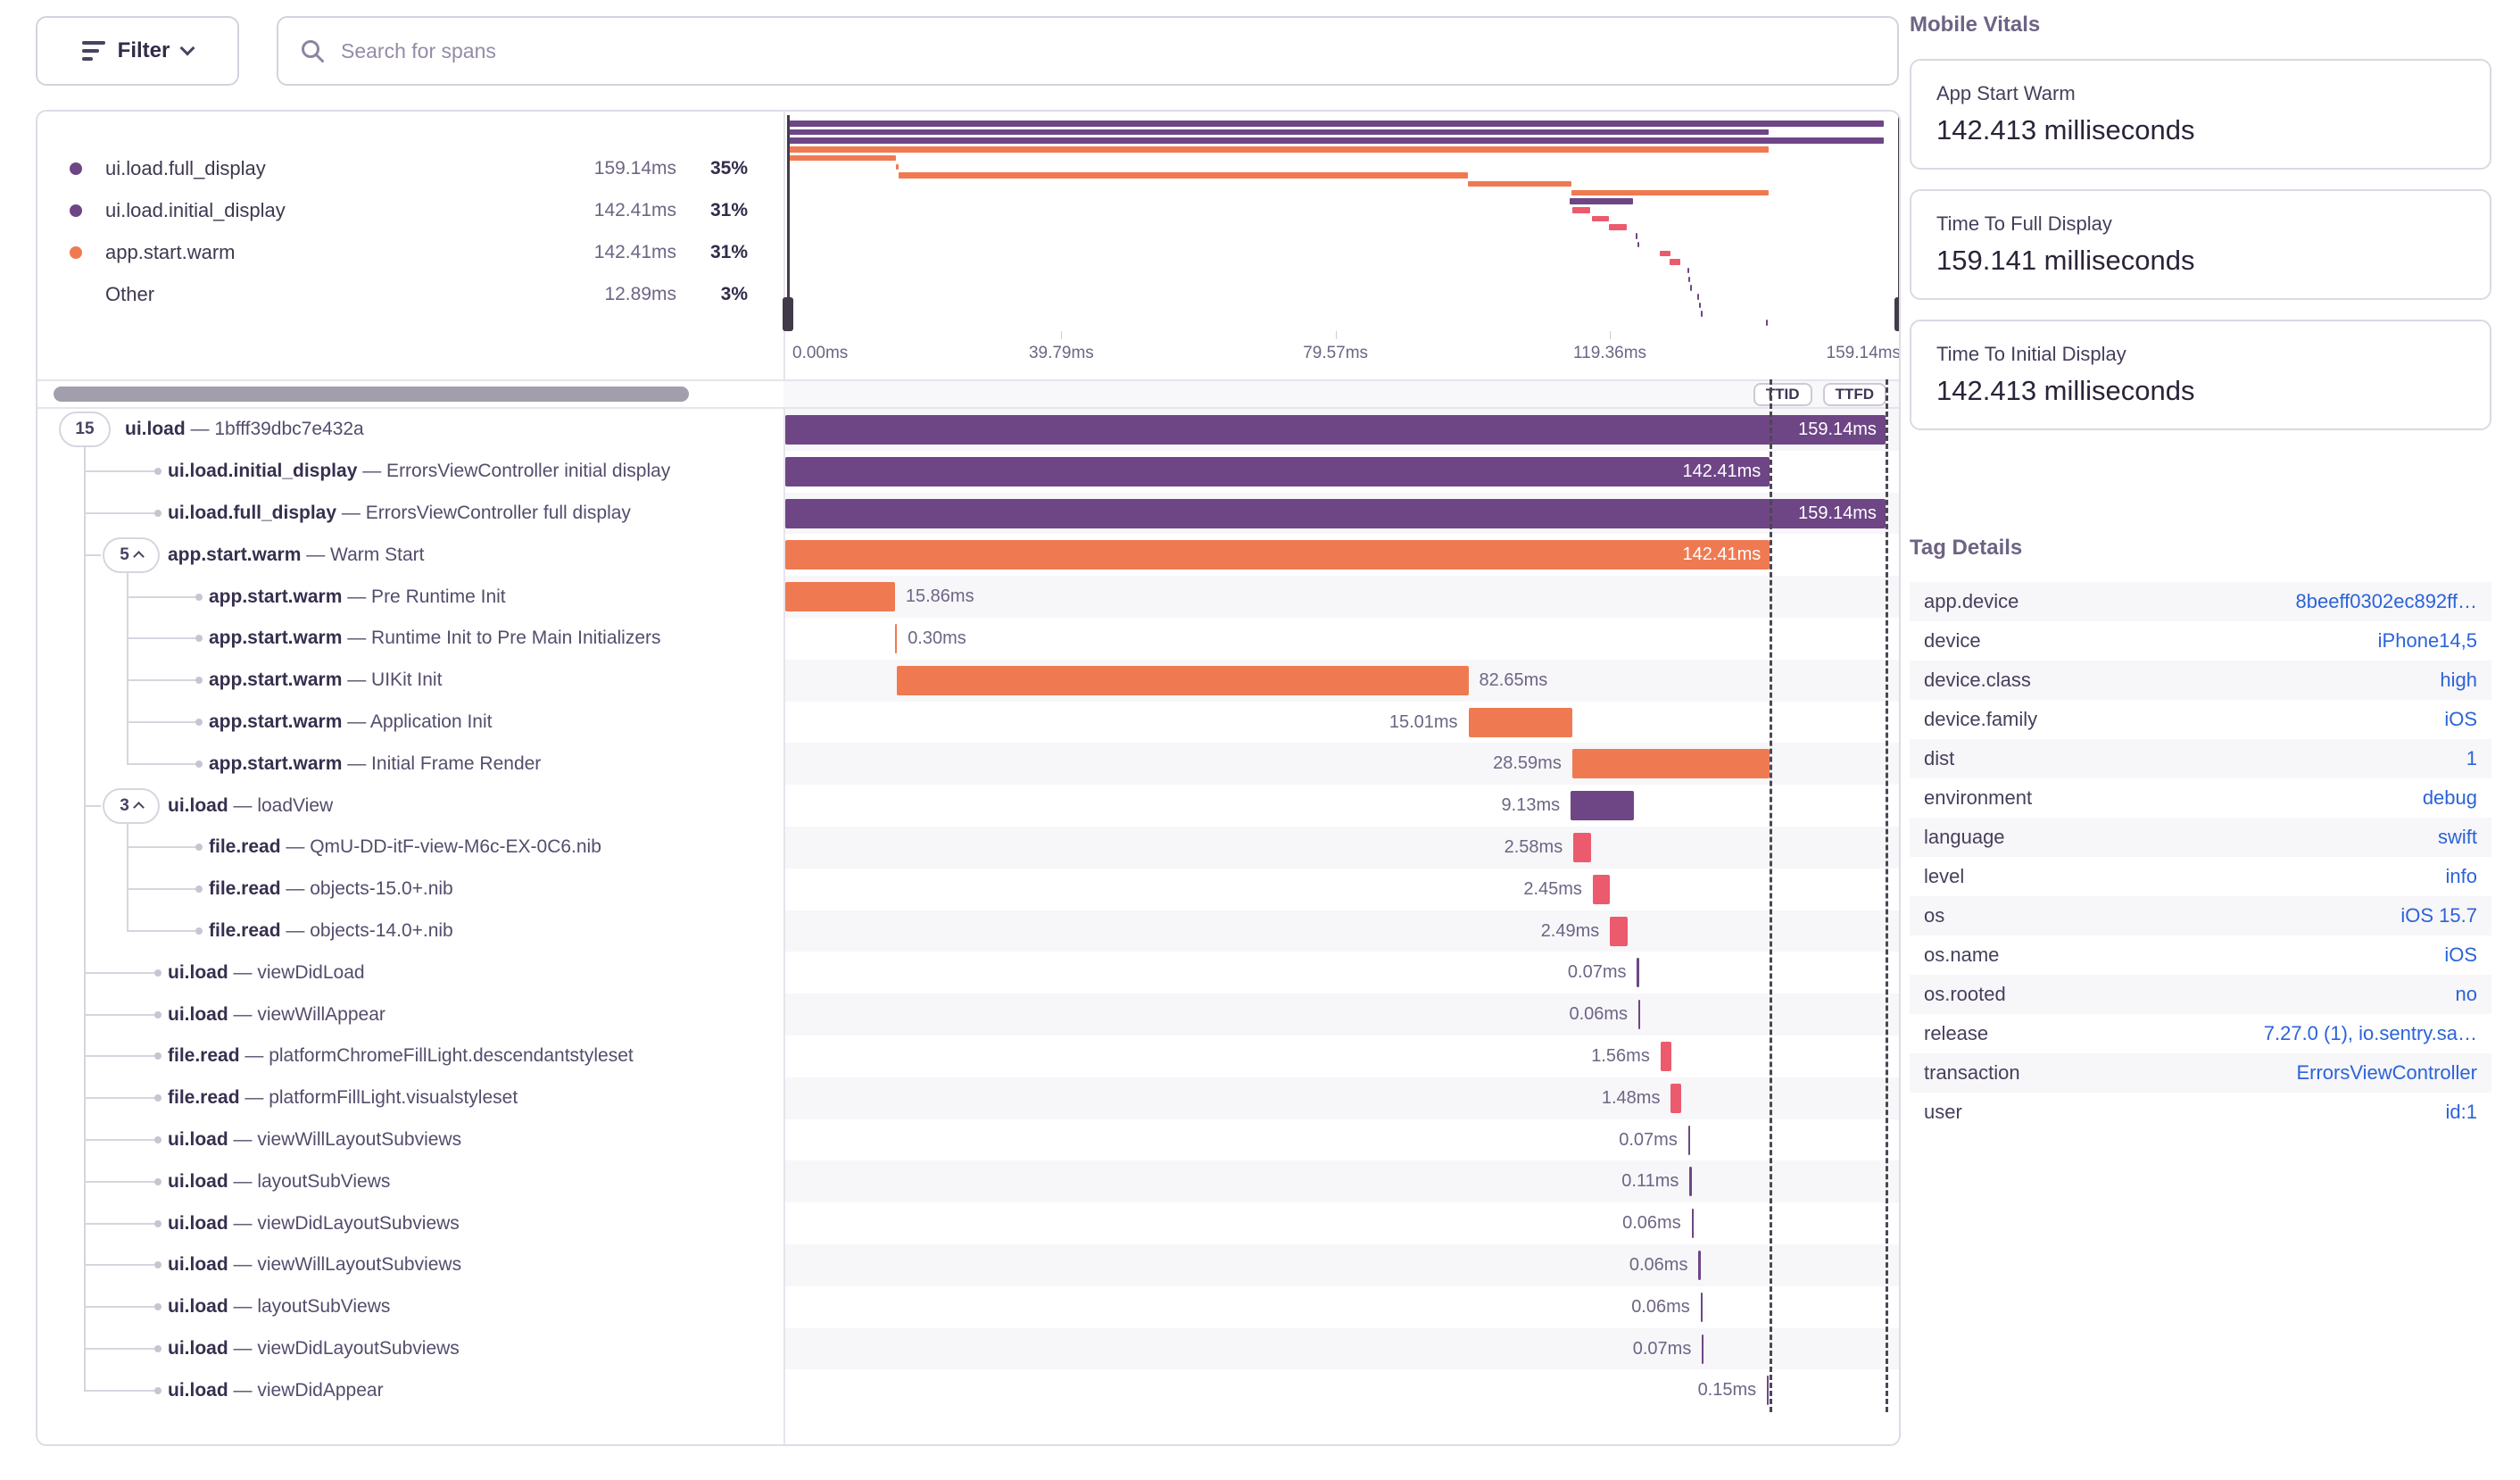 The width and height of the screenshot is (2520, 1480). I want to click on span-bar-row: 28.59ms, so click(1342, 764).